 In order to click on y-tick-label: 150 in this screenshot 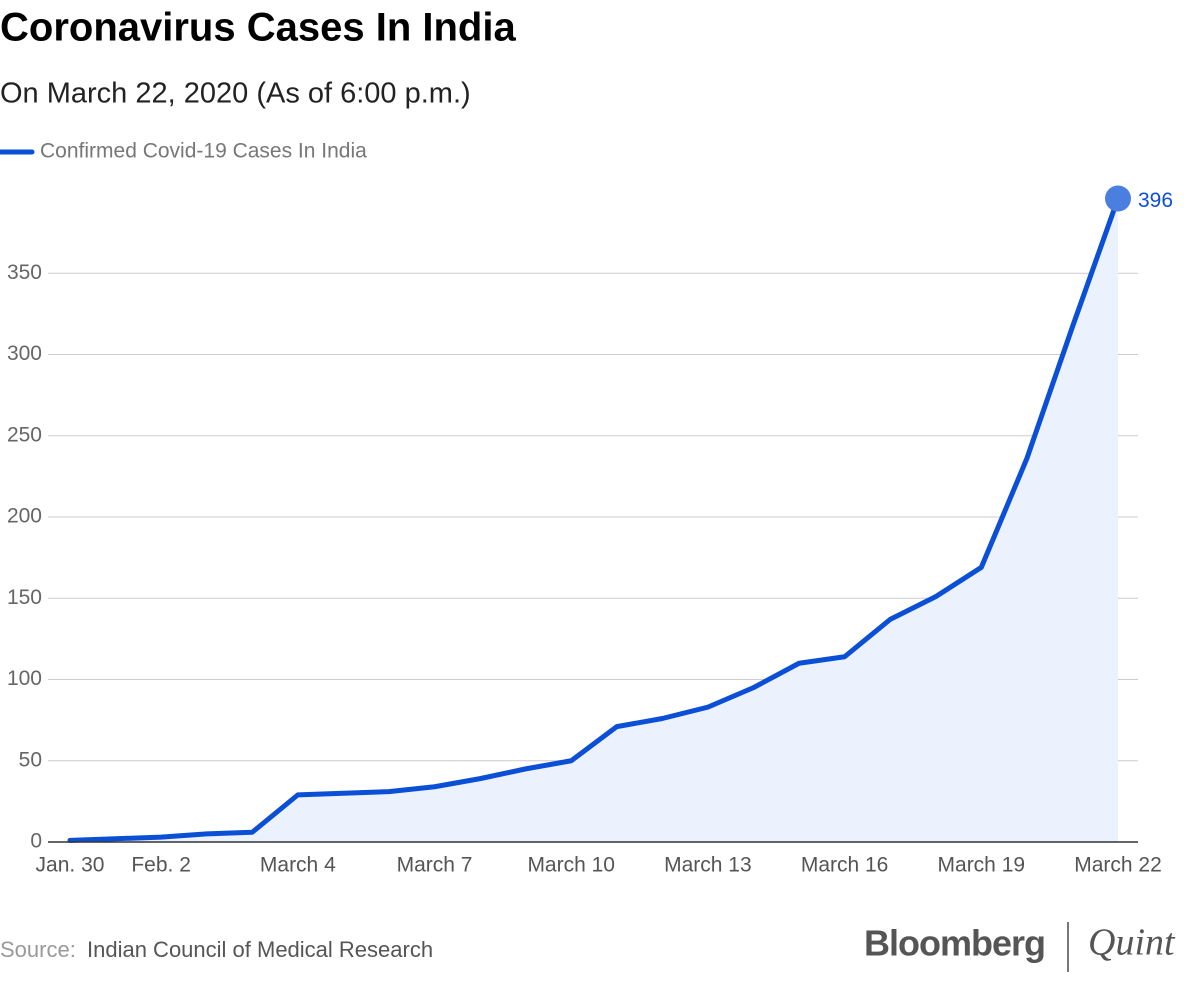, I will do `click(24, 597)`.